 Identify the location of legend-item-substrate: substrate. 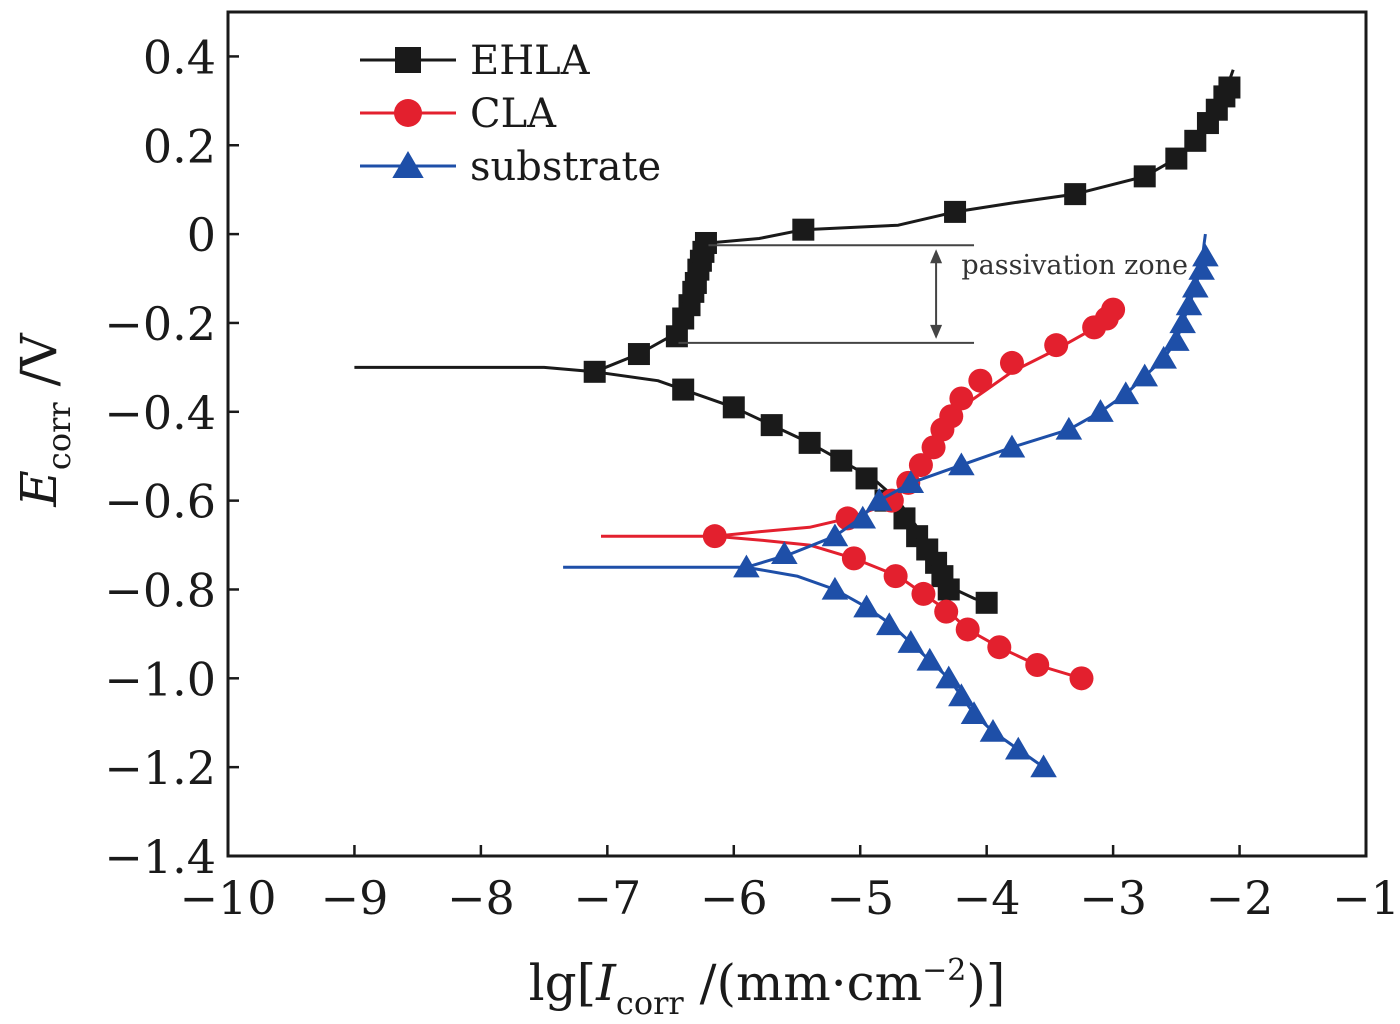
(510, 167).